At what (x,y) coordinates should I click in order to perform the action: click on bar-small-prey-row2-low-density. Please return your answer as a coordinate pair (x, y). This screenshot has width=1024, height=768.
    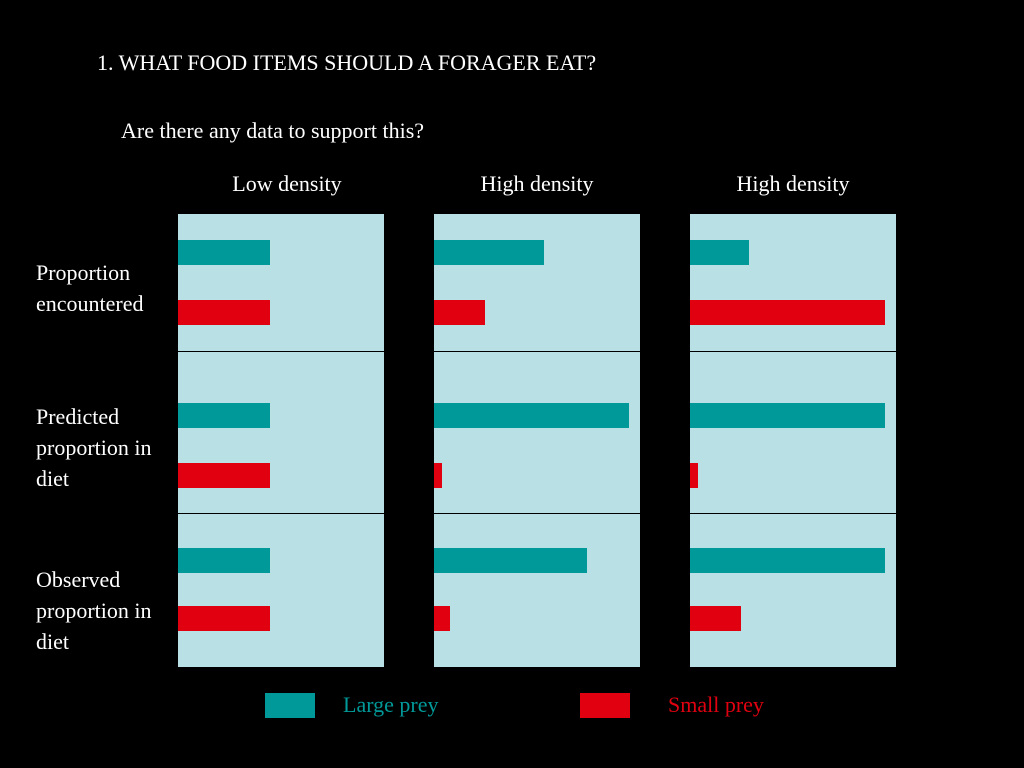
    Looking at the image, I should click on (224, 475).